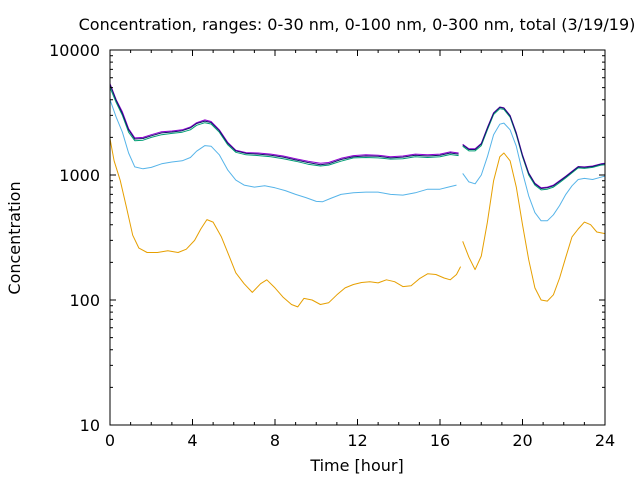  Describe the element at coordinates (110, 440) in the screenshot. I see `x-tick-label: 0` at that location.